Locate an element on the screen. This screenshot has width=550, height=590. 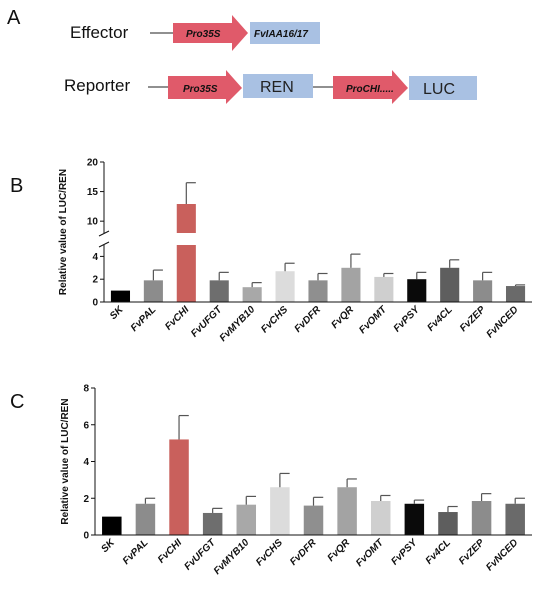
reporter-gene1-label: REN is located at coordinates (277, 87).